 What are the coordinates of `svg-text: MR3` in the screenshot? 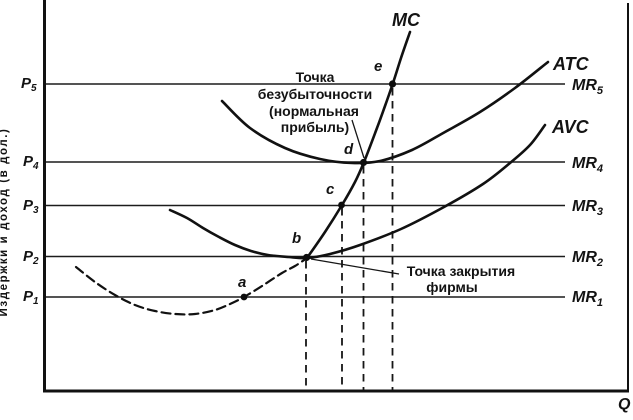 It's located at (587, 208).